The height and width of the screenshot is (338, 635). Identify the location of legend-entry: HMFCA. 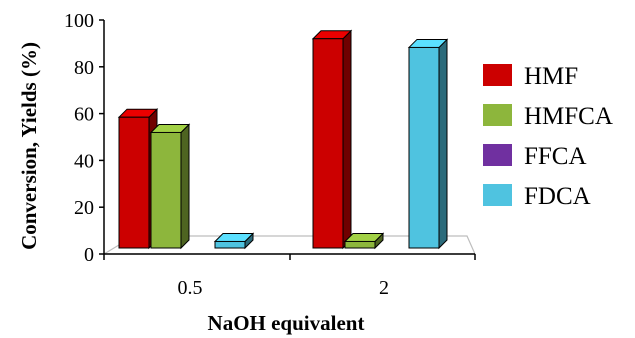
(548, 116).